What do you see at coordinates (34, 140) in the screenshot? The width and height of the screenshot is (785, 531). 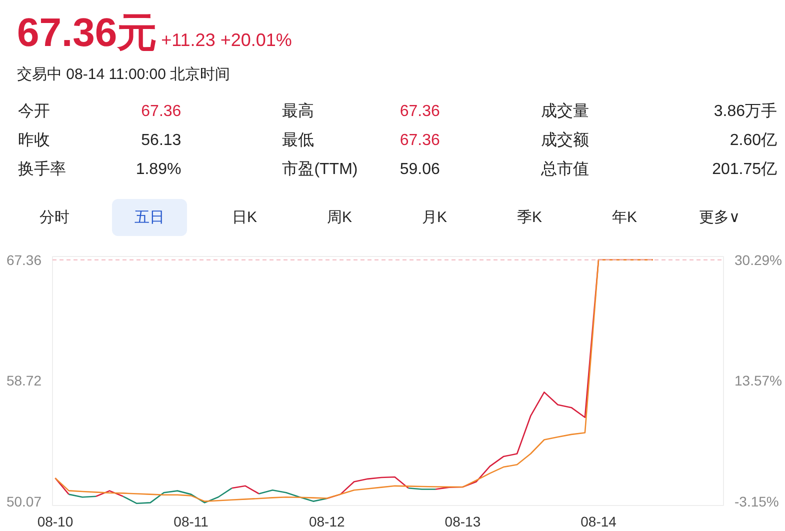 I see `text: 昨收` at bounding box center [34, 140].